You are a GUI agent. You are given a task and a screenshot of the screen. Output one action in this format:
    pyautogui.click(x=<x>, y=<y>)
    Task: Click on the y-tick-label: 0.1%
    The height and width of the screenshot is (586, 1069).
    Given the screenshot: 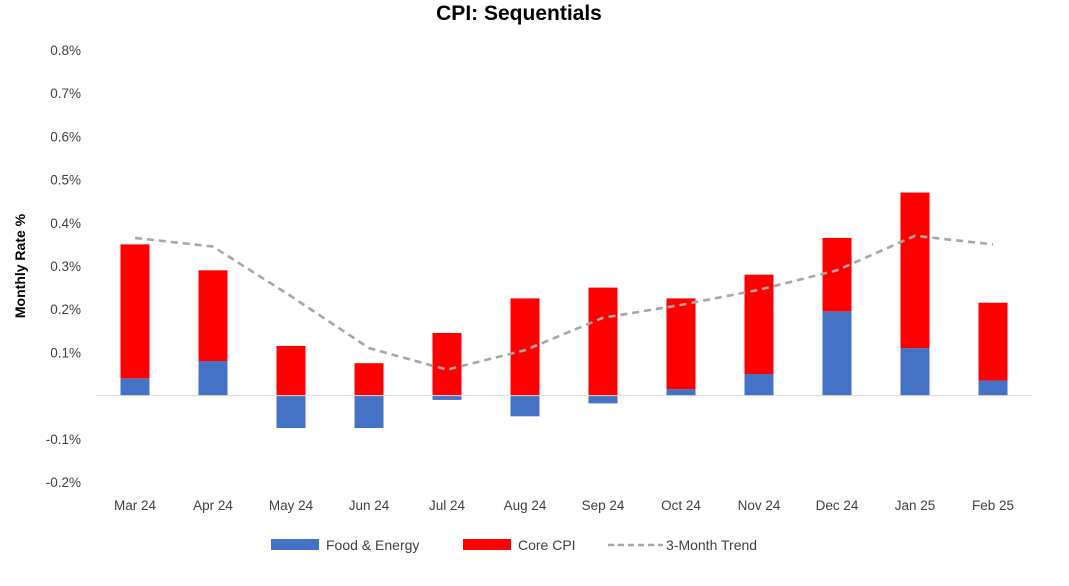 What is the action you would take?
    pyautogui.click(x=65, y=352)
    